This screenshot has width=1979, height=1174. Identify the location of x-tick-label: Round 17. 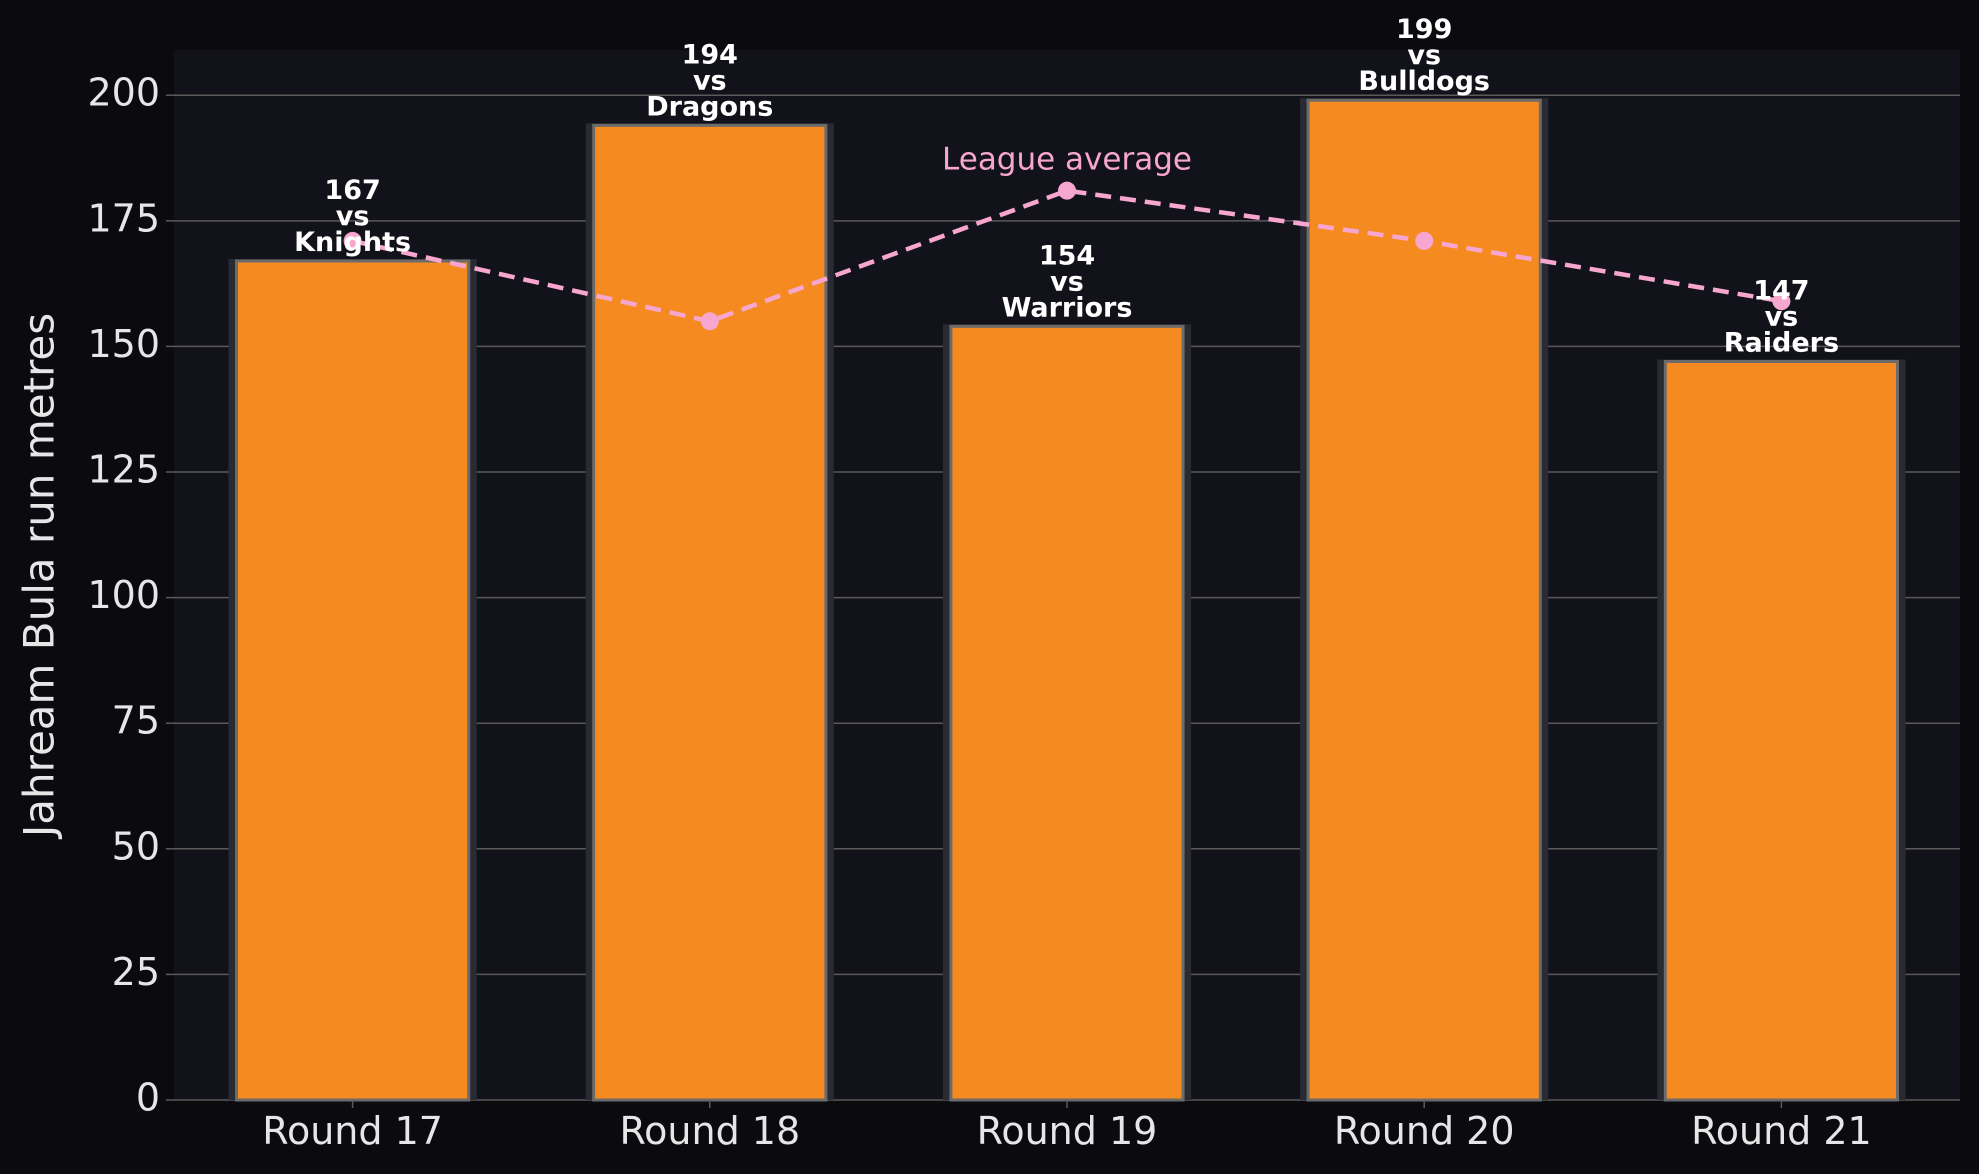
(352, 1131).